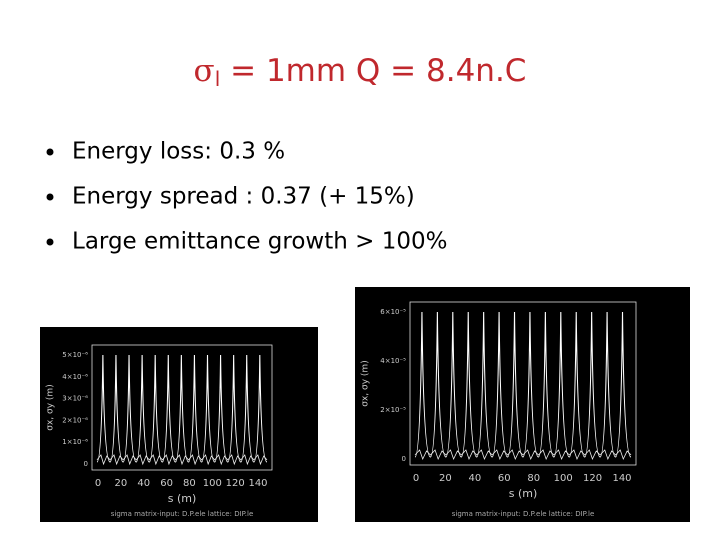 This screenshot has height=540, width=720. What do you see at coordinates (218, 79) in the screenshot?
I see `title-subscript: l` at bounding box center [218, 79].